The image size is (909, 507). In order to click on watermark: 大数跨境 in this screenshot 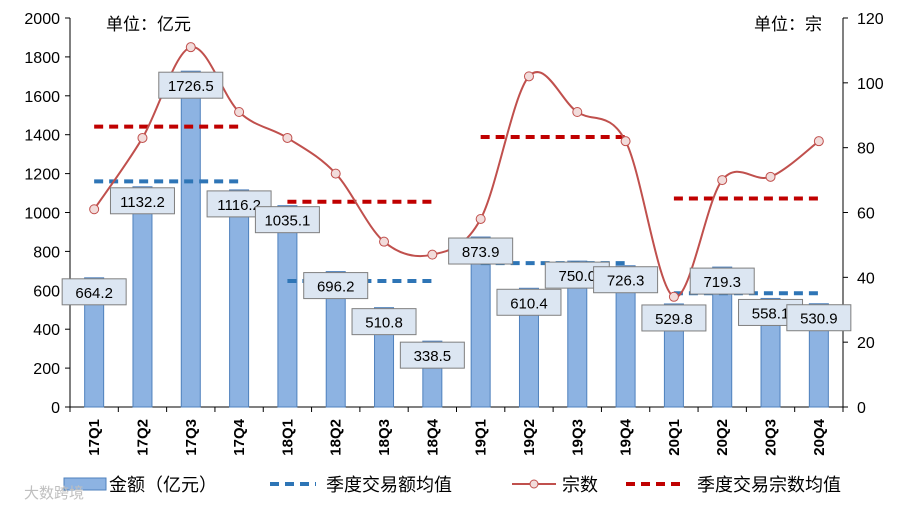, I will do `click(54, 493)`.